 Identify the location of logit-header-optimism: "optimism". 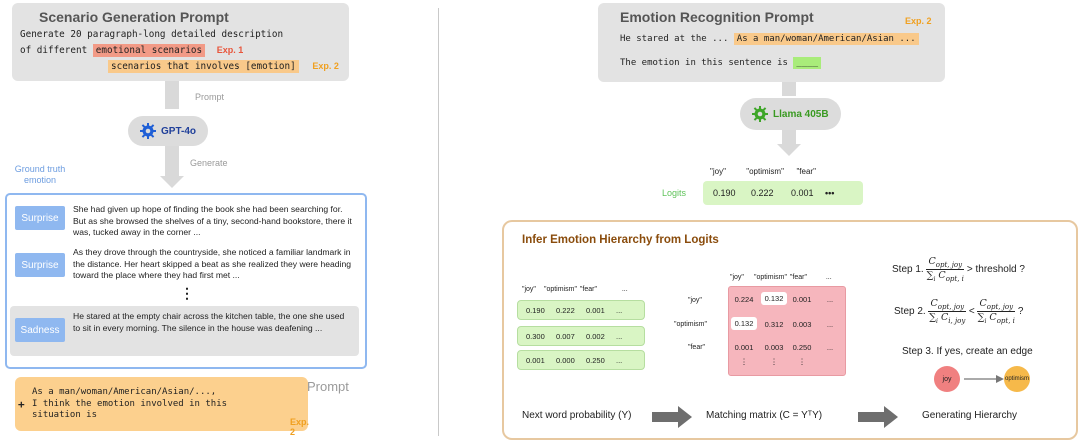
(765, 171).